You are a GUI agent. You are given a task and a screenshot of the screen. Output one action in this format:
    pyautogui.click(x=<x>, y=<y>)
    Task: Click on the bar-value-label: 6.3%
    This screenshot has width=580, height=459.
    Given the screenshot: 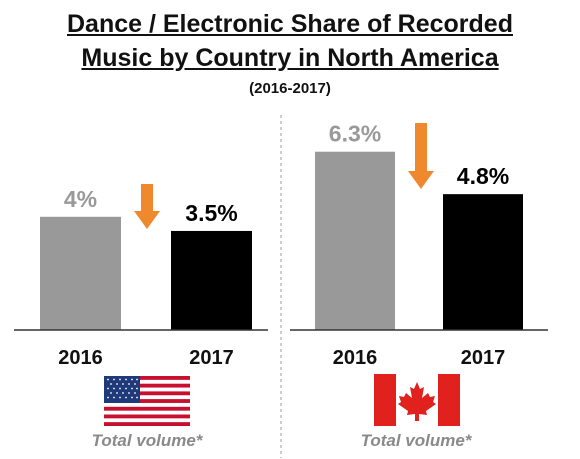 What is the action you would take?
    pyautogui.click(x=355, y=134)
    